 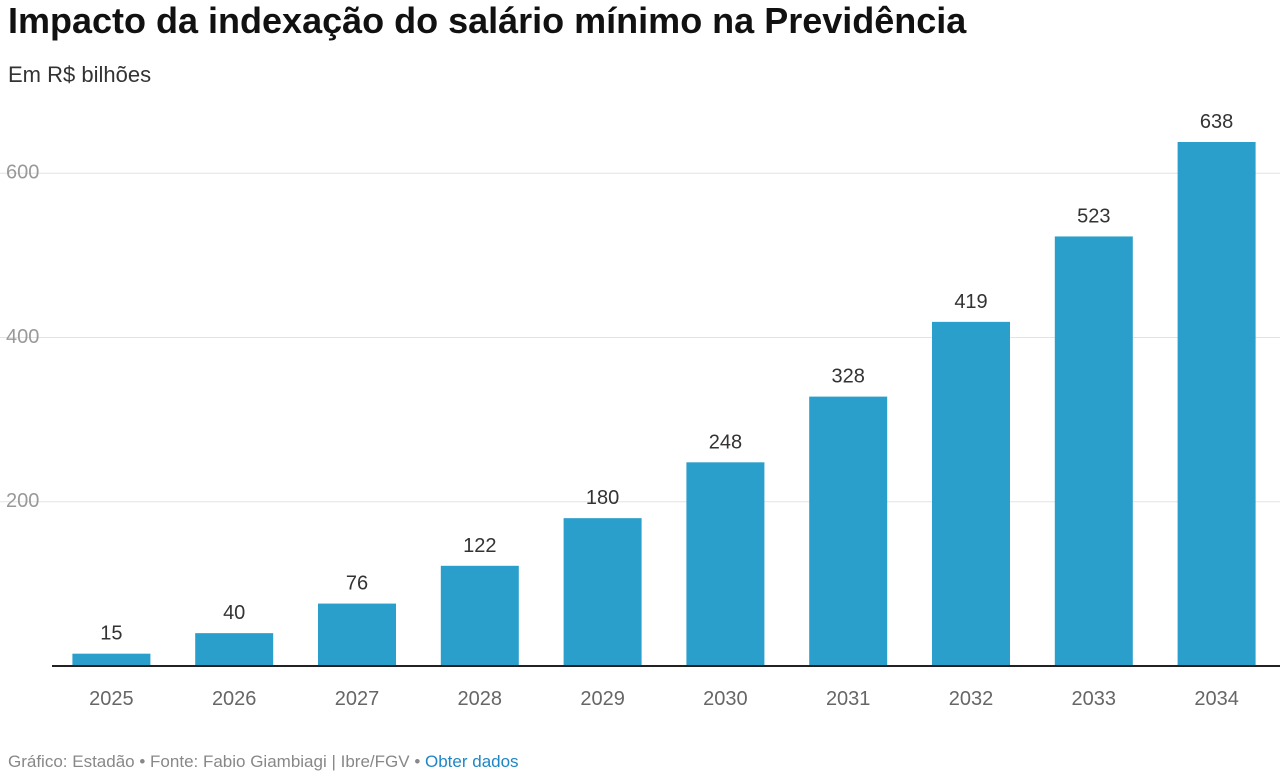 What do you see at coordinates (971, 699) in the screenshot?
I see `x-tick-label: 2032` at bounding box center [971, 699].